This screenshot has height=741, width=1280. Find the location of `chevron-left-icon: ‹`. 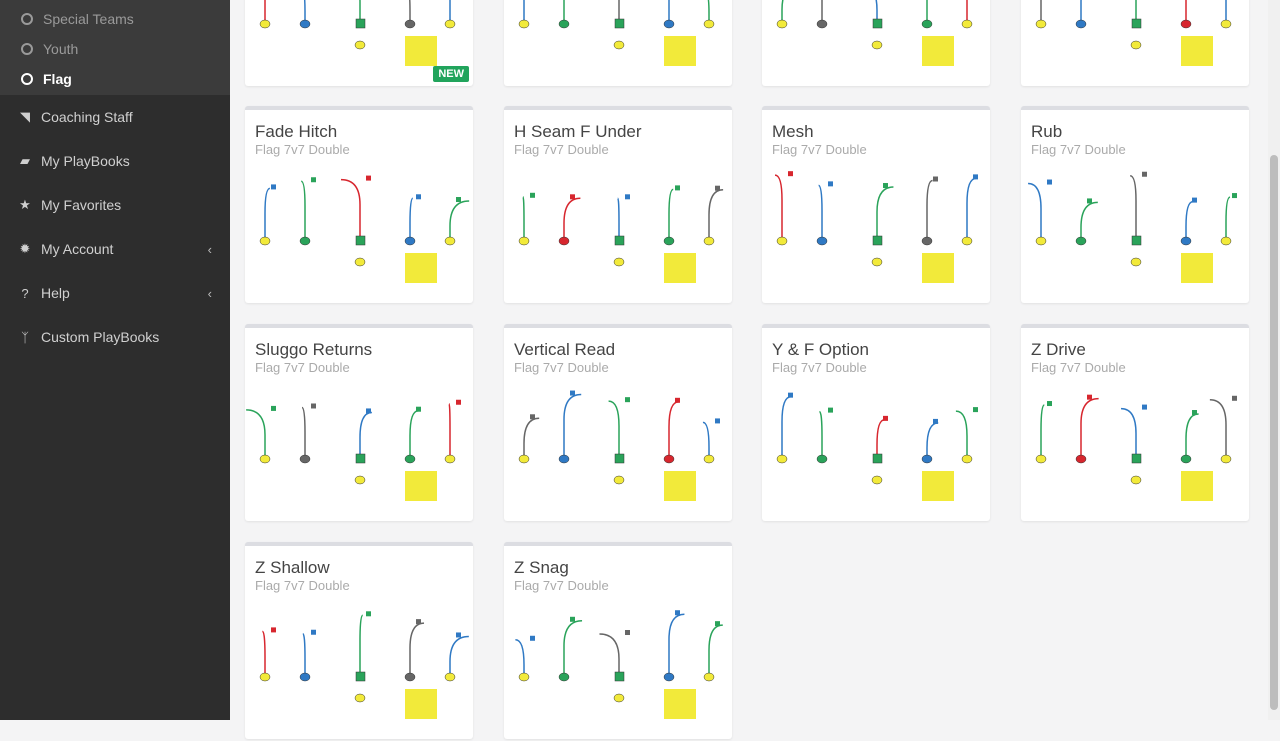

chevron-left-icon: ‹ is located at coordinates (210, 249).